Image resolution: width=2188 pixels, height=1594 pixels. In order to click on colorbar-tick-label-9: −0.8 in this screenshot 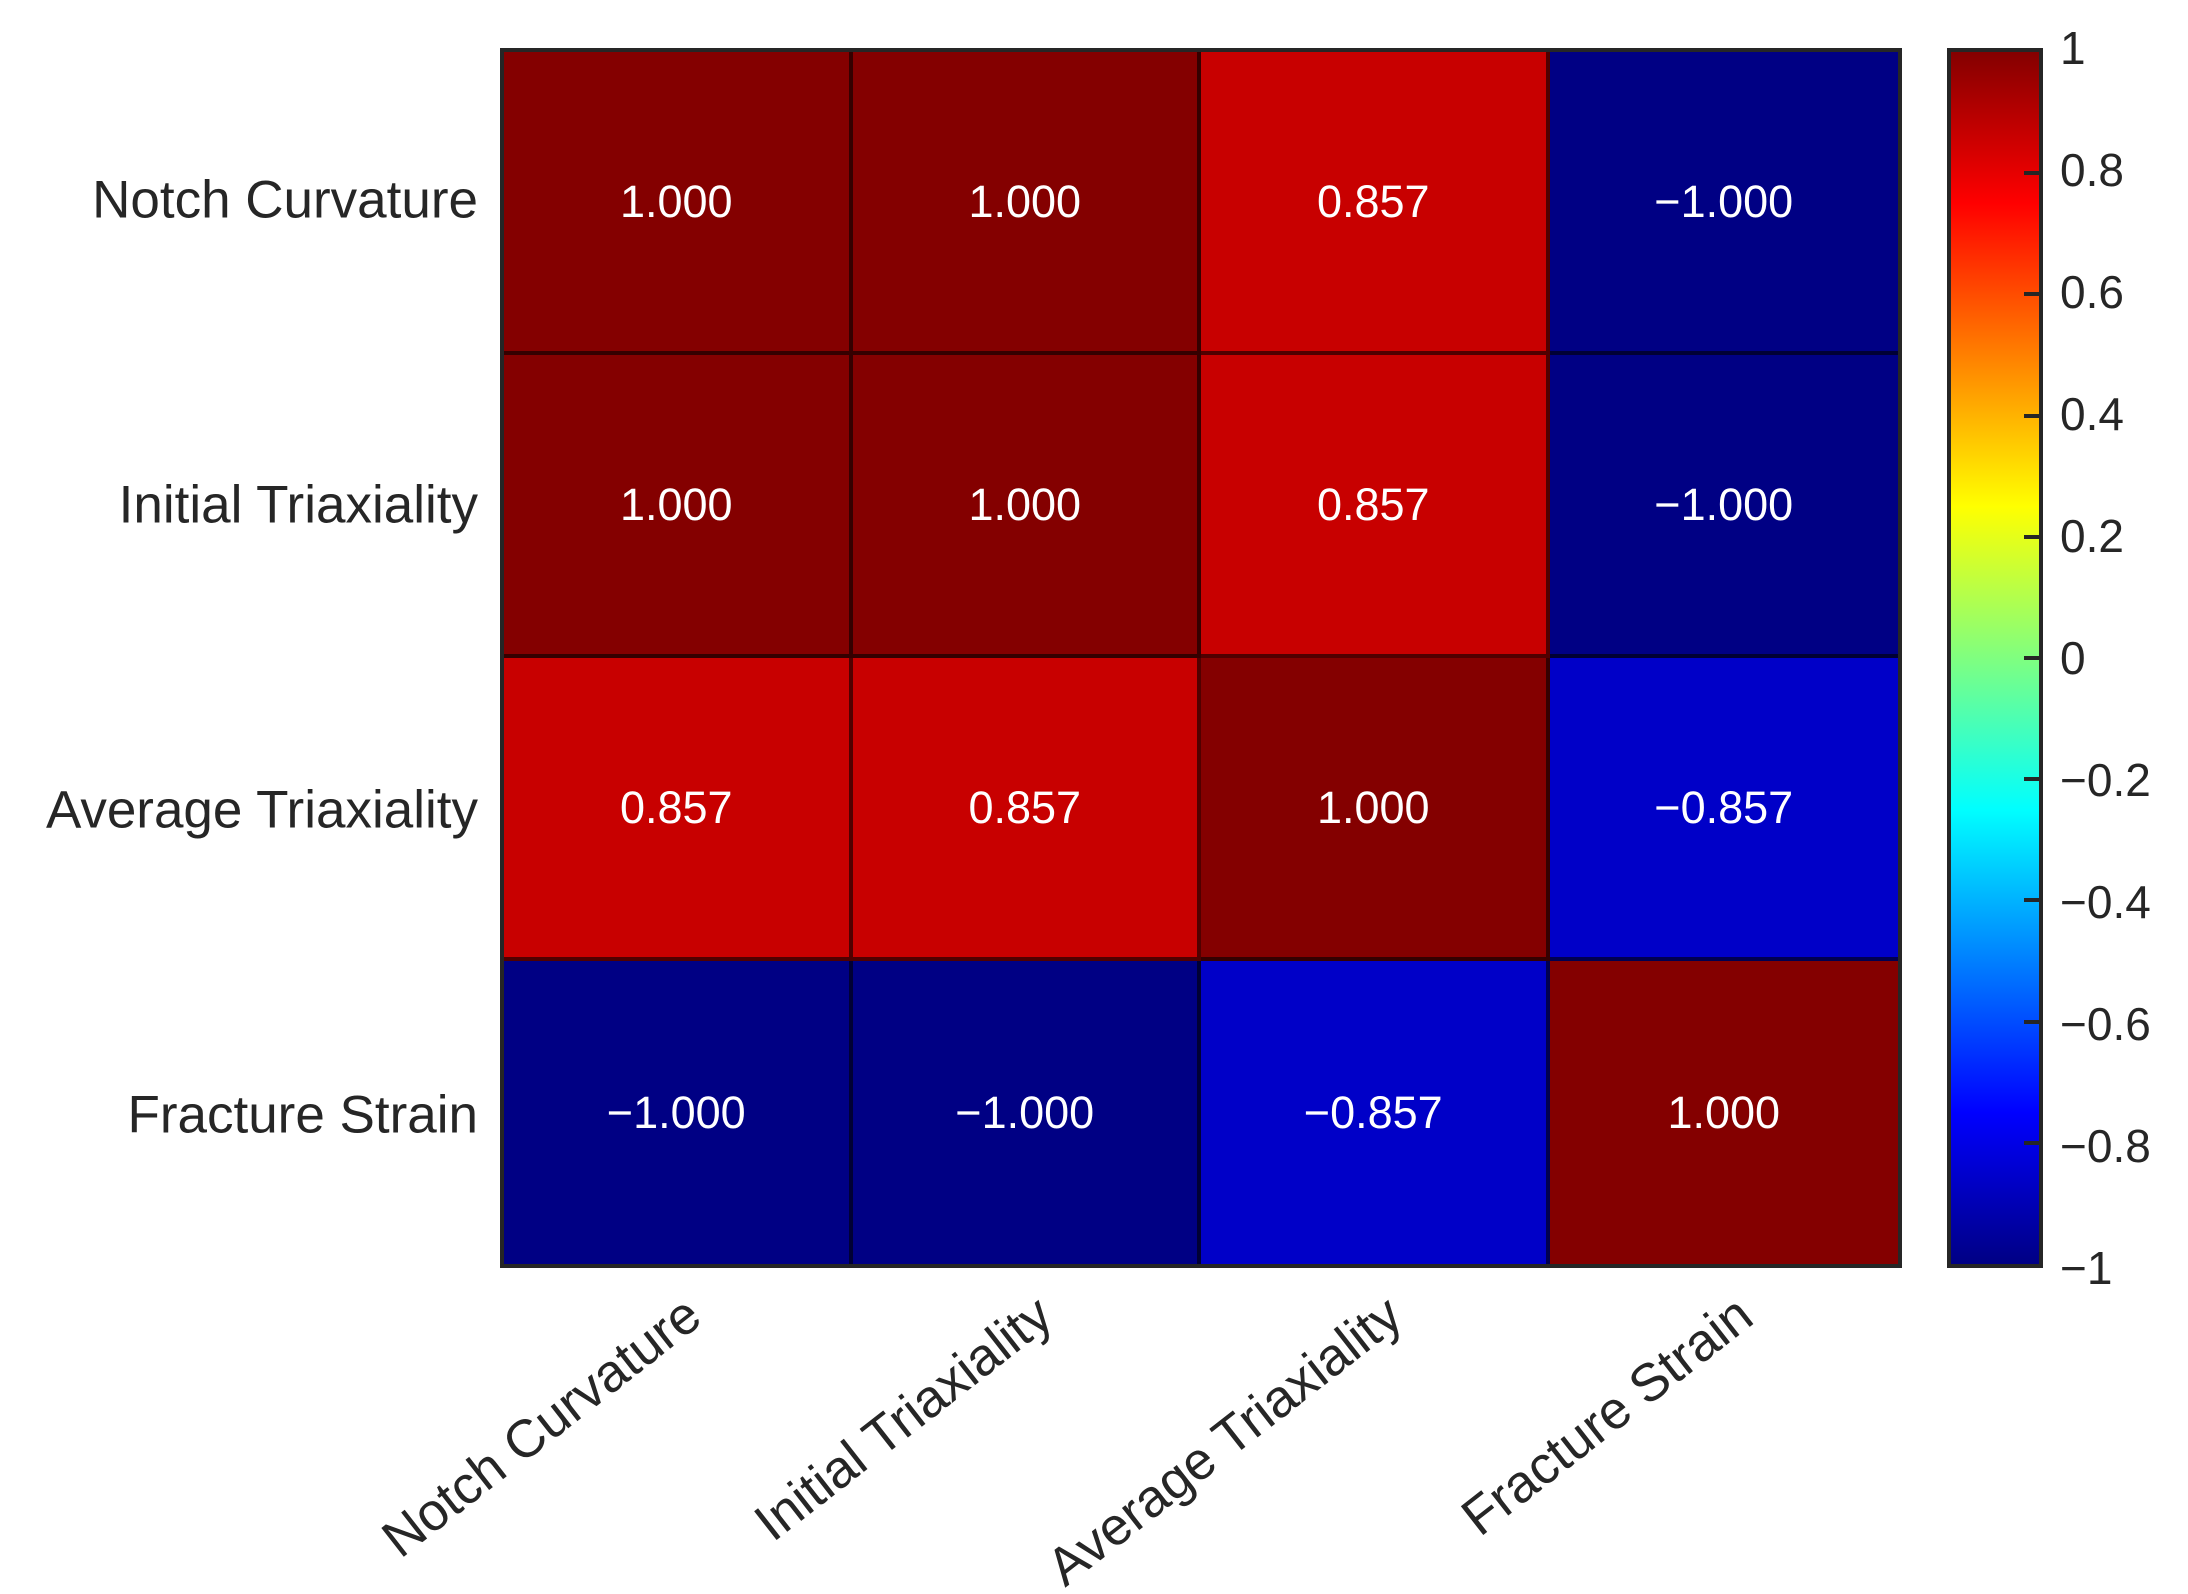, I will do `click(2105, 1146)`.